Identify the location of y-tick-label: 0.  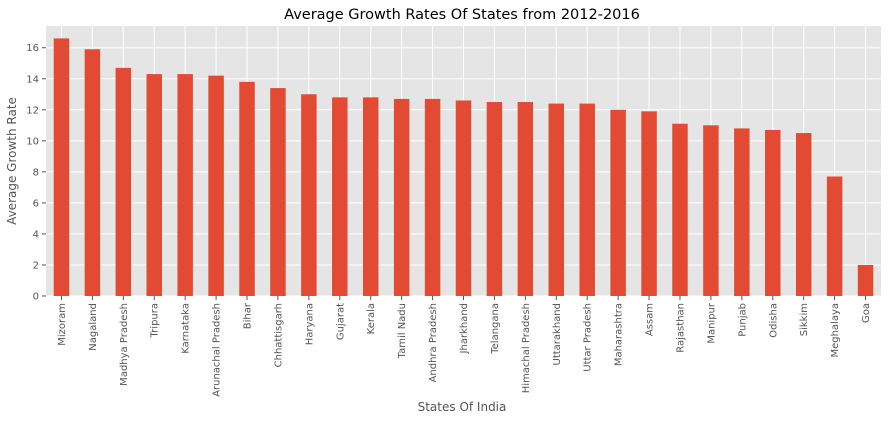
(36, 297).